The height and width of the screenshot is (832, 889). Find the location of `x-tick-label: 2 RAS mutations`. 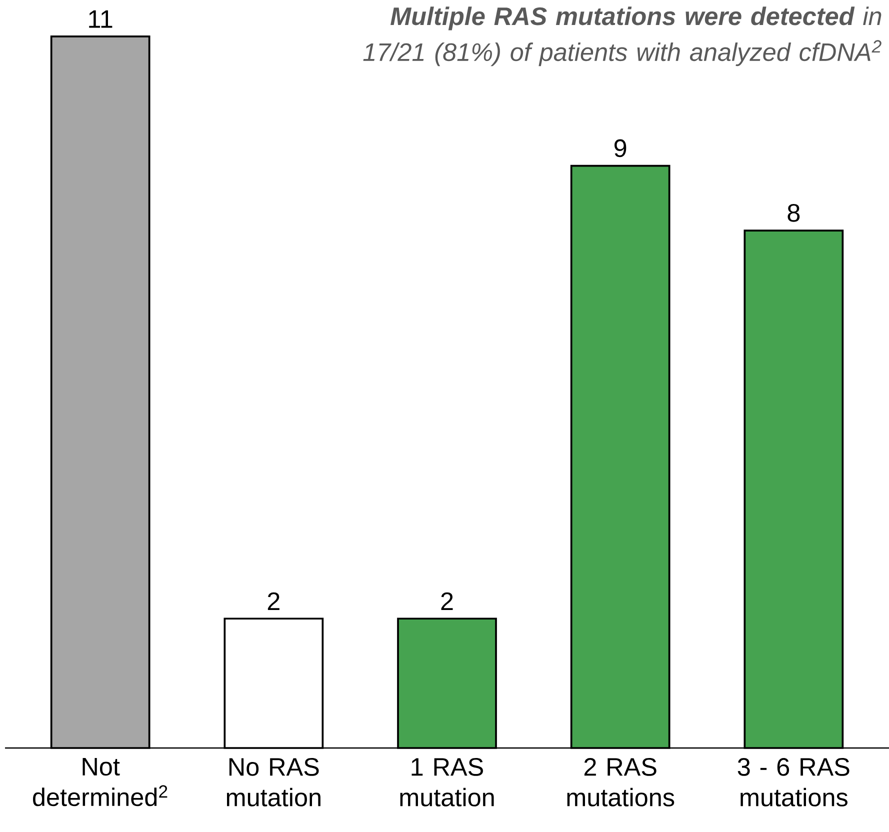

x-tick-label: 2 RAS mutations is located at coordinates (620, 782).